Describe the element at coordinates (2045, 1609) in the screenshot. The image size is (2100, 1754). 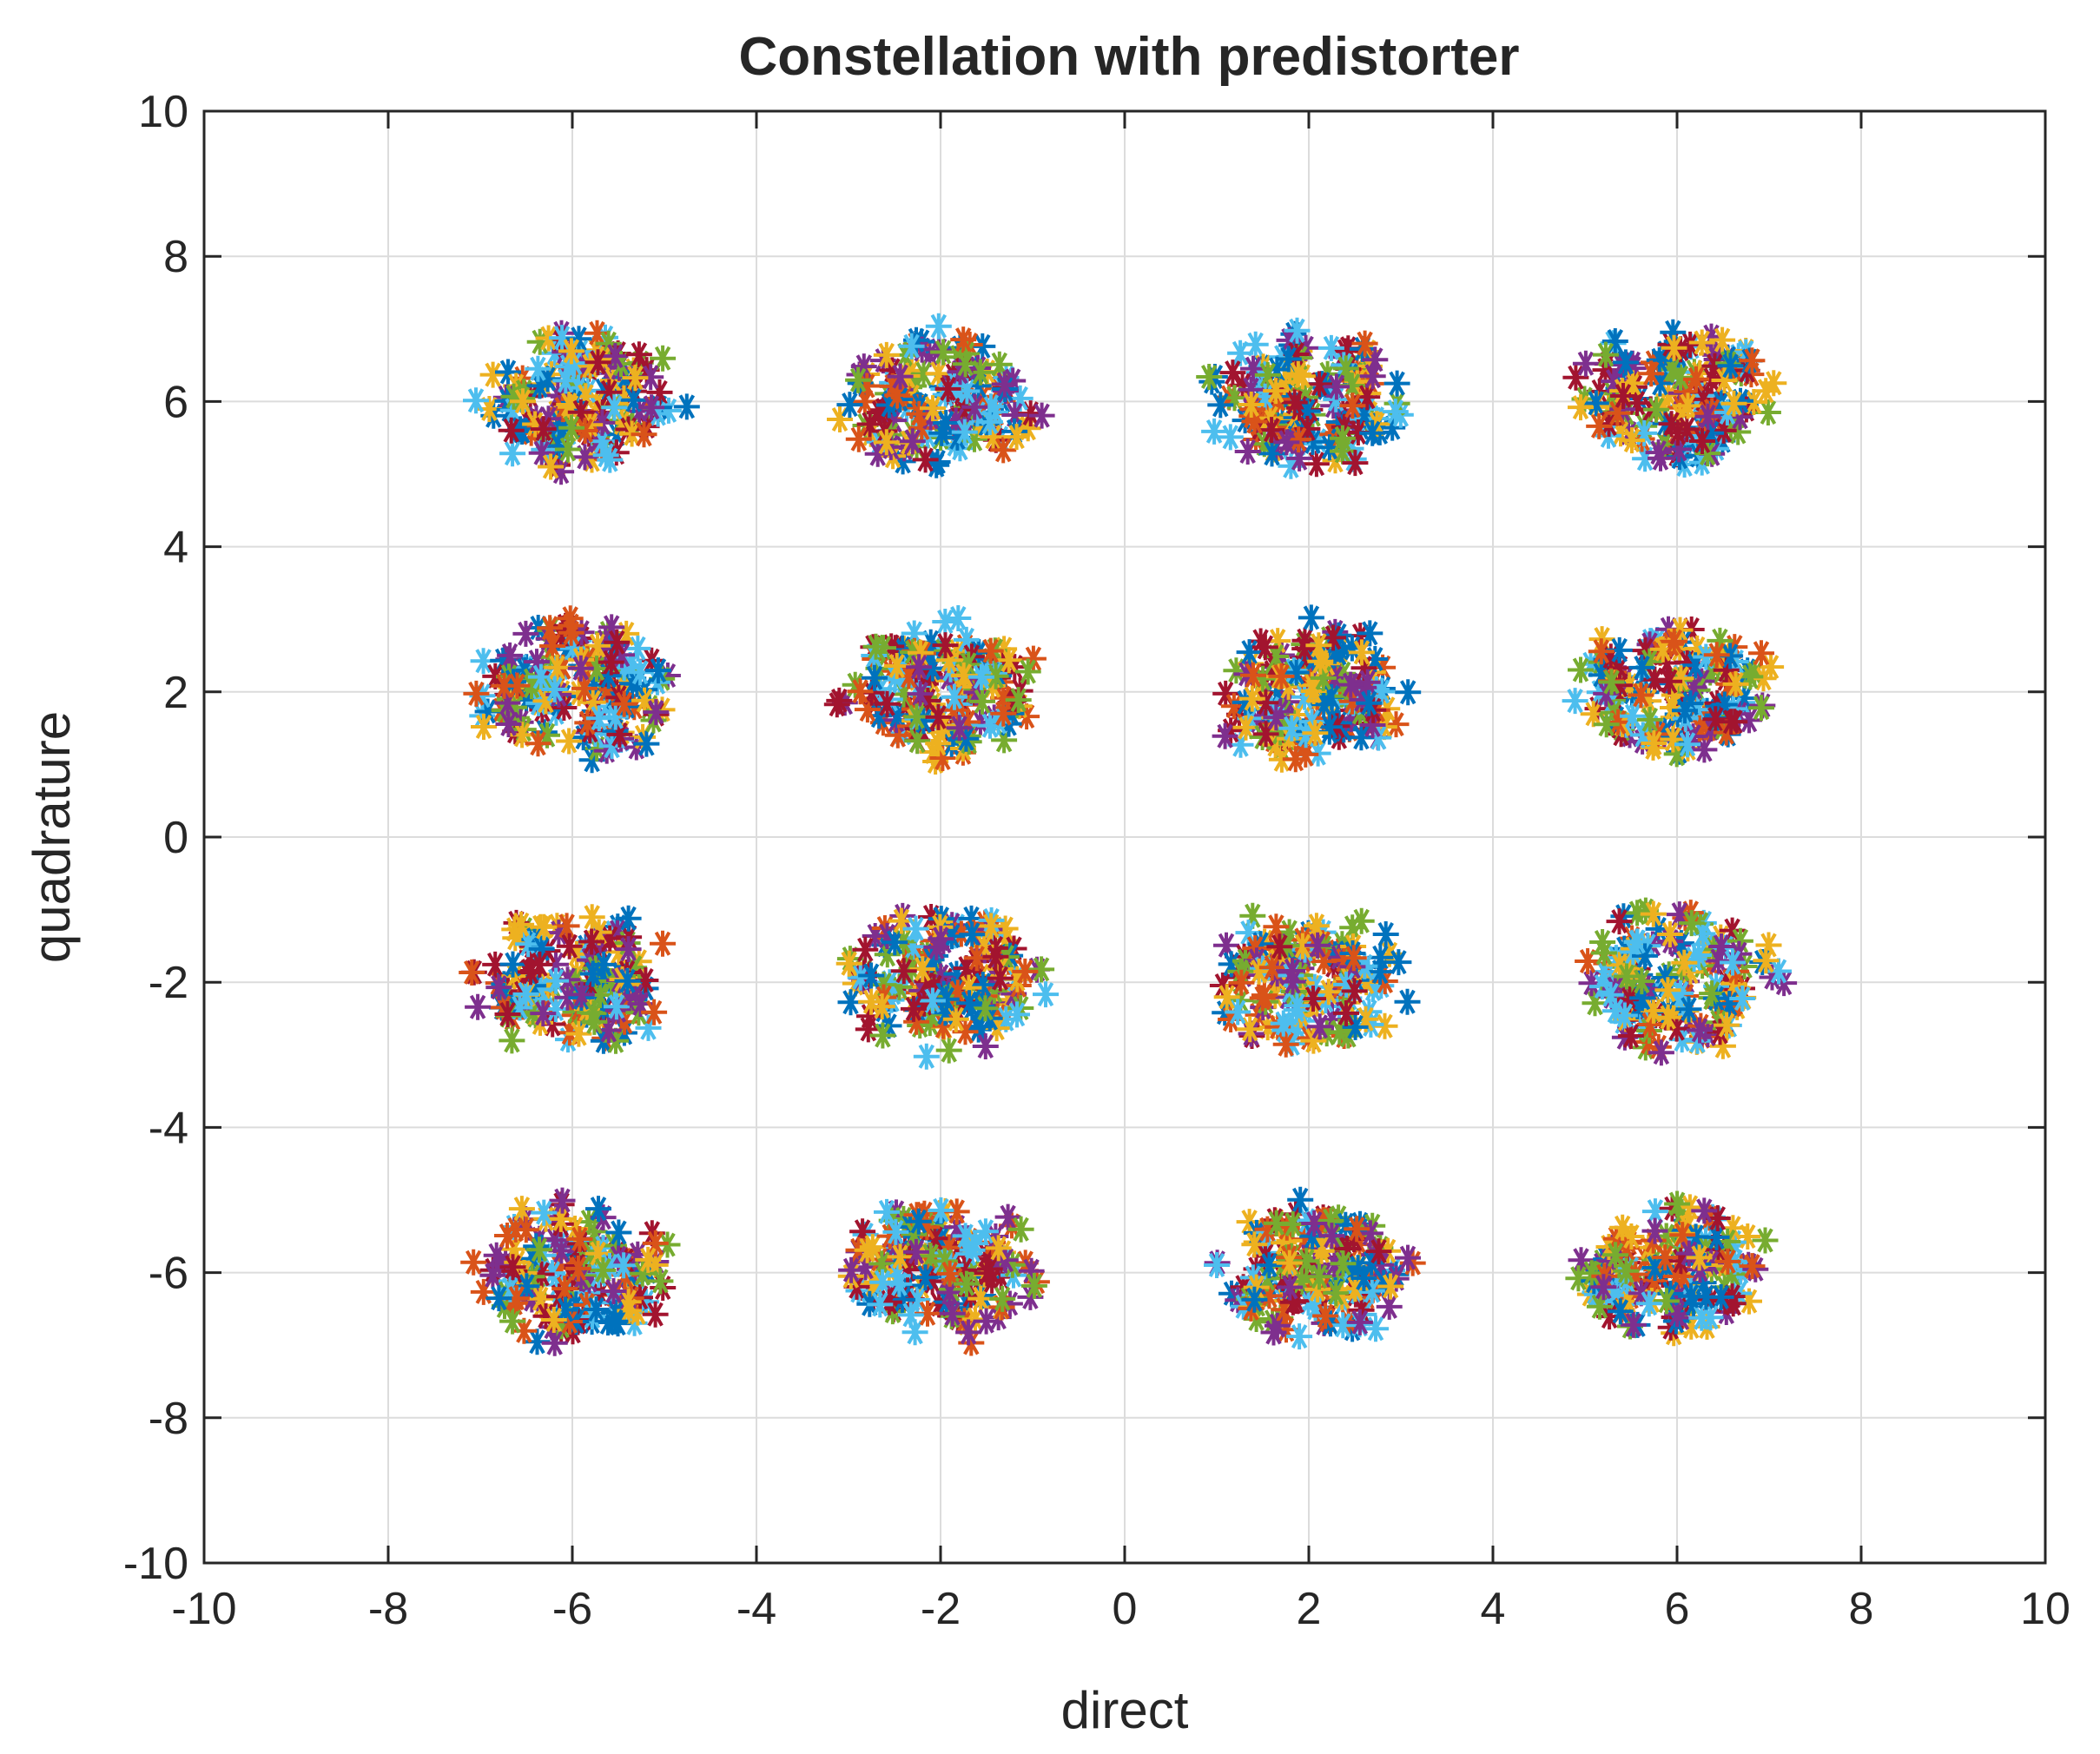
I see `x-tick-label: 10` at that location.